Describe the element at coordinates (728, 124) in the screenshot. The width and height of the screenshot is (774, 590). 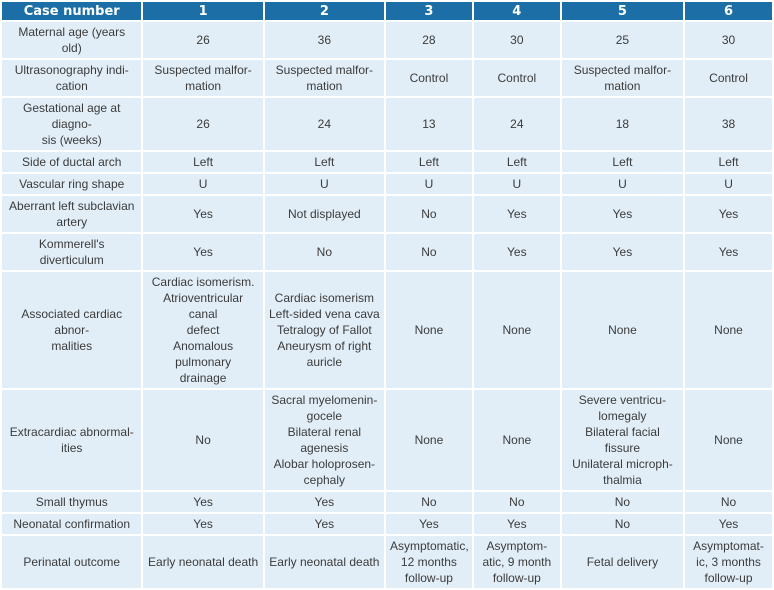
I see `table-cell: 38` at that location.